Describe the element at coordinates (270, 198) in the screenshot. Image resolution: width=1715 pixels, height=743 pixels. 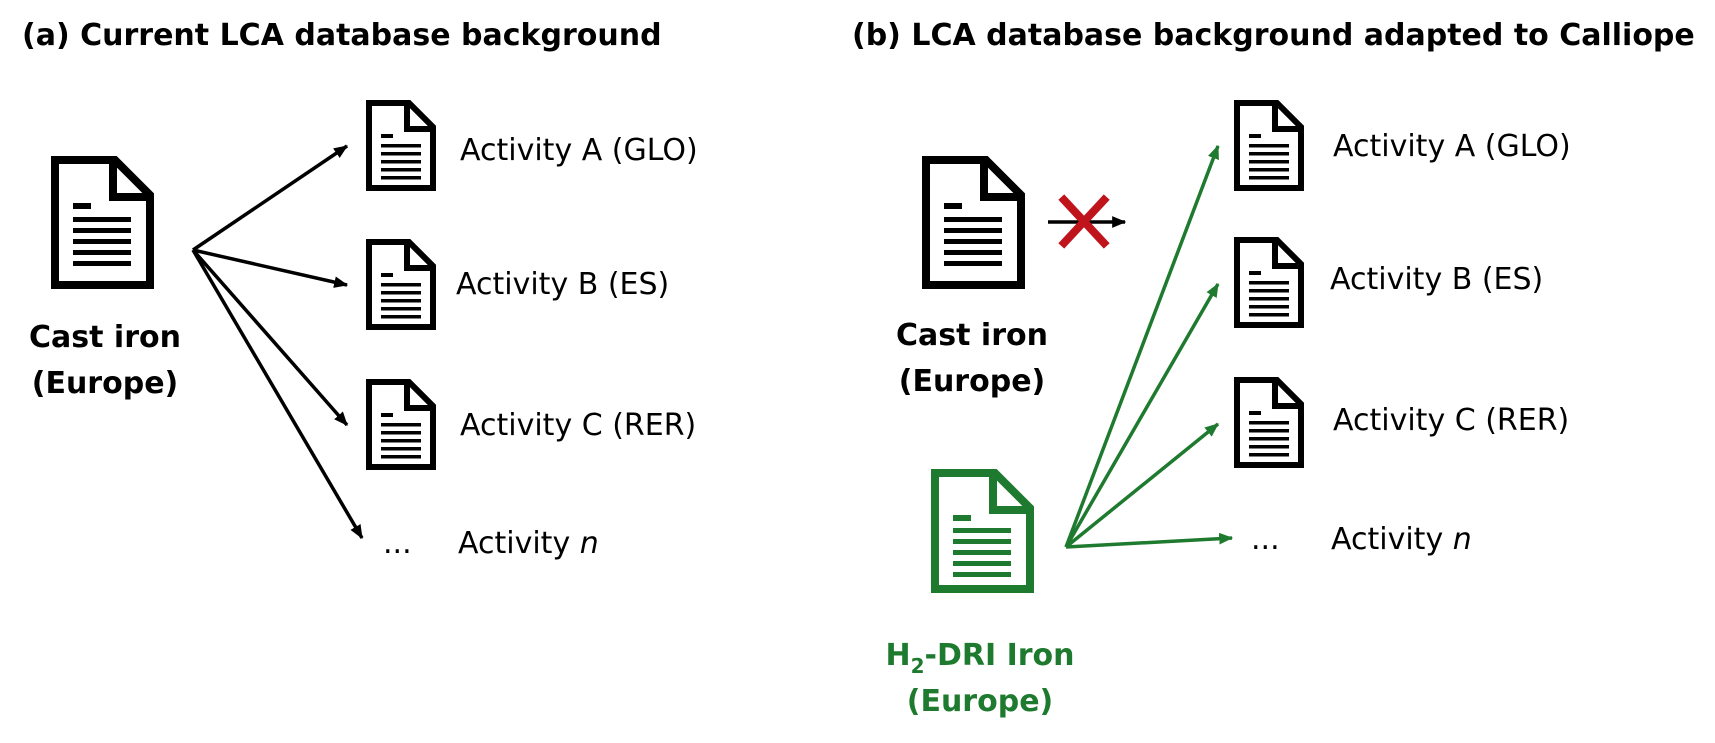
I see `arrow-to-activity-a` at that location.